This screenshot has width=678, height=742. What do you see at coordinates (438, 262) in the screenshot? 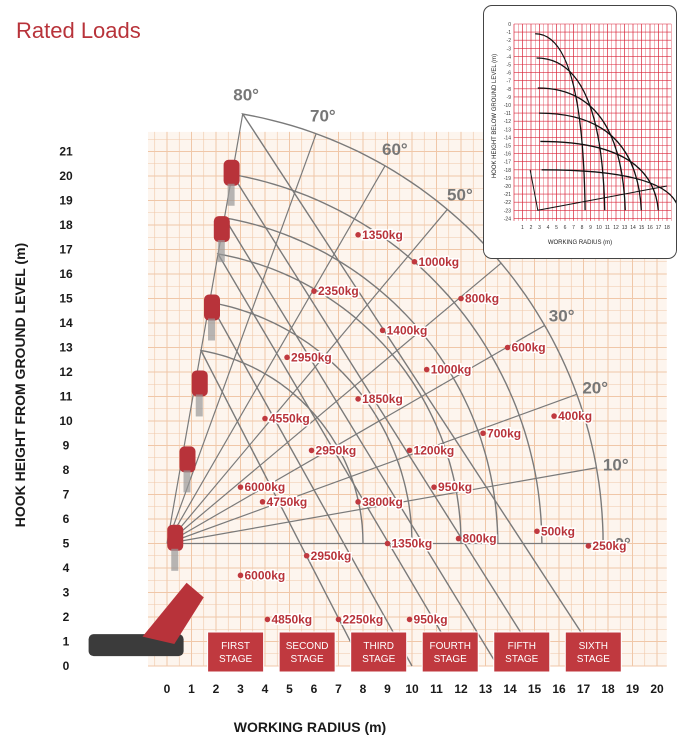
I see `load-label: 1000kg` at bounding box center [438, 262].